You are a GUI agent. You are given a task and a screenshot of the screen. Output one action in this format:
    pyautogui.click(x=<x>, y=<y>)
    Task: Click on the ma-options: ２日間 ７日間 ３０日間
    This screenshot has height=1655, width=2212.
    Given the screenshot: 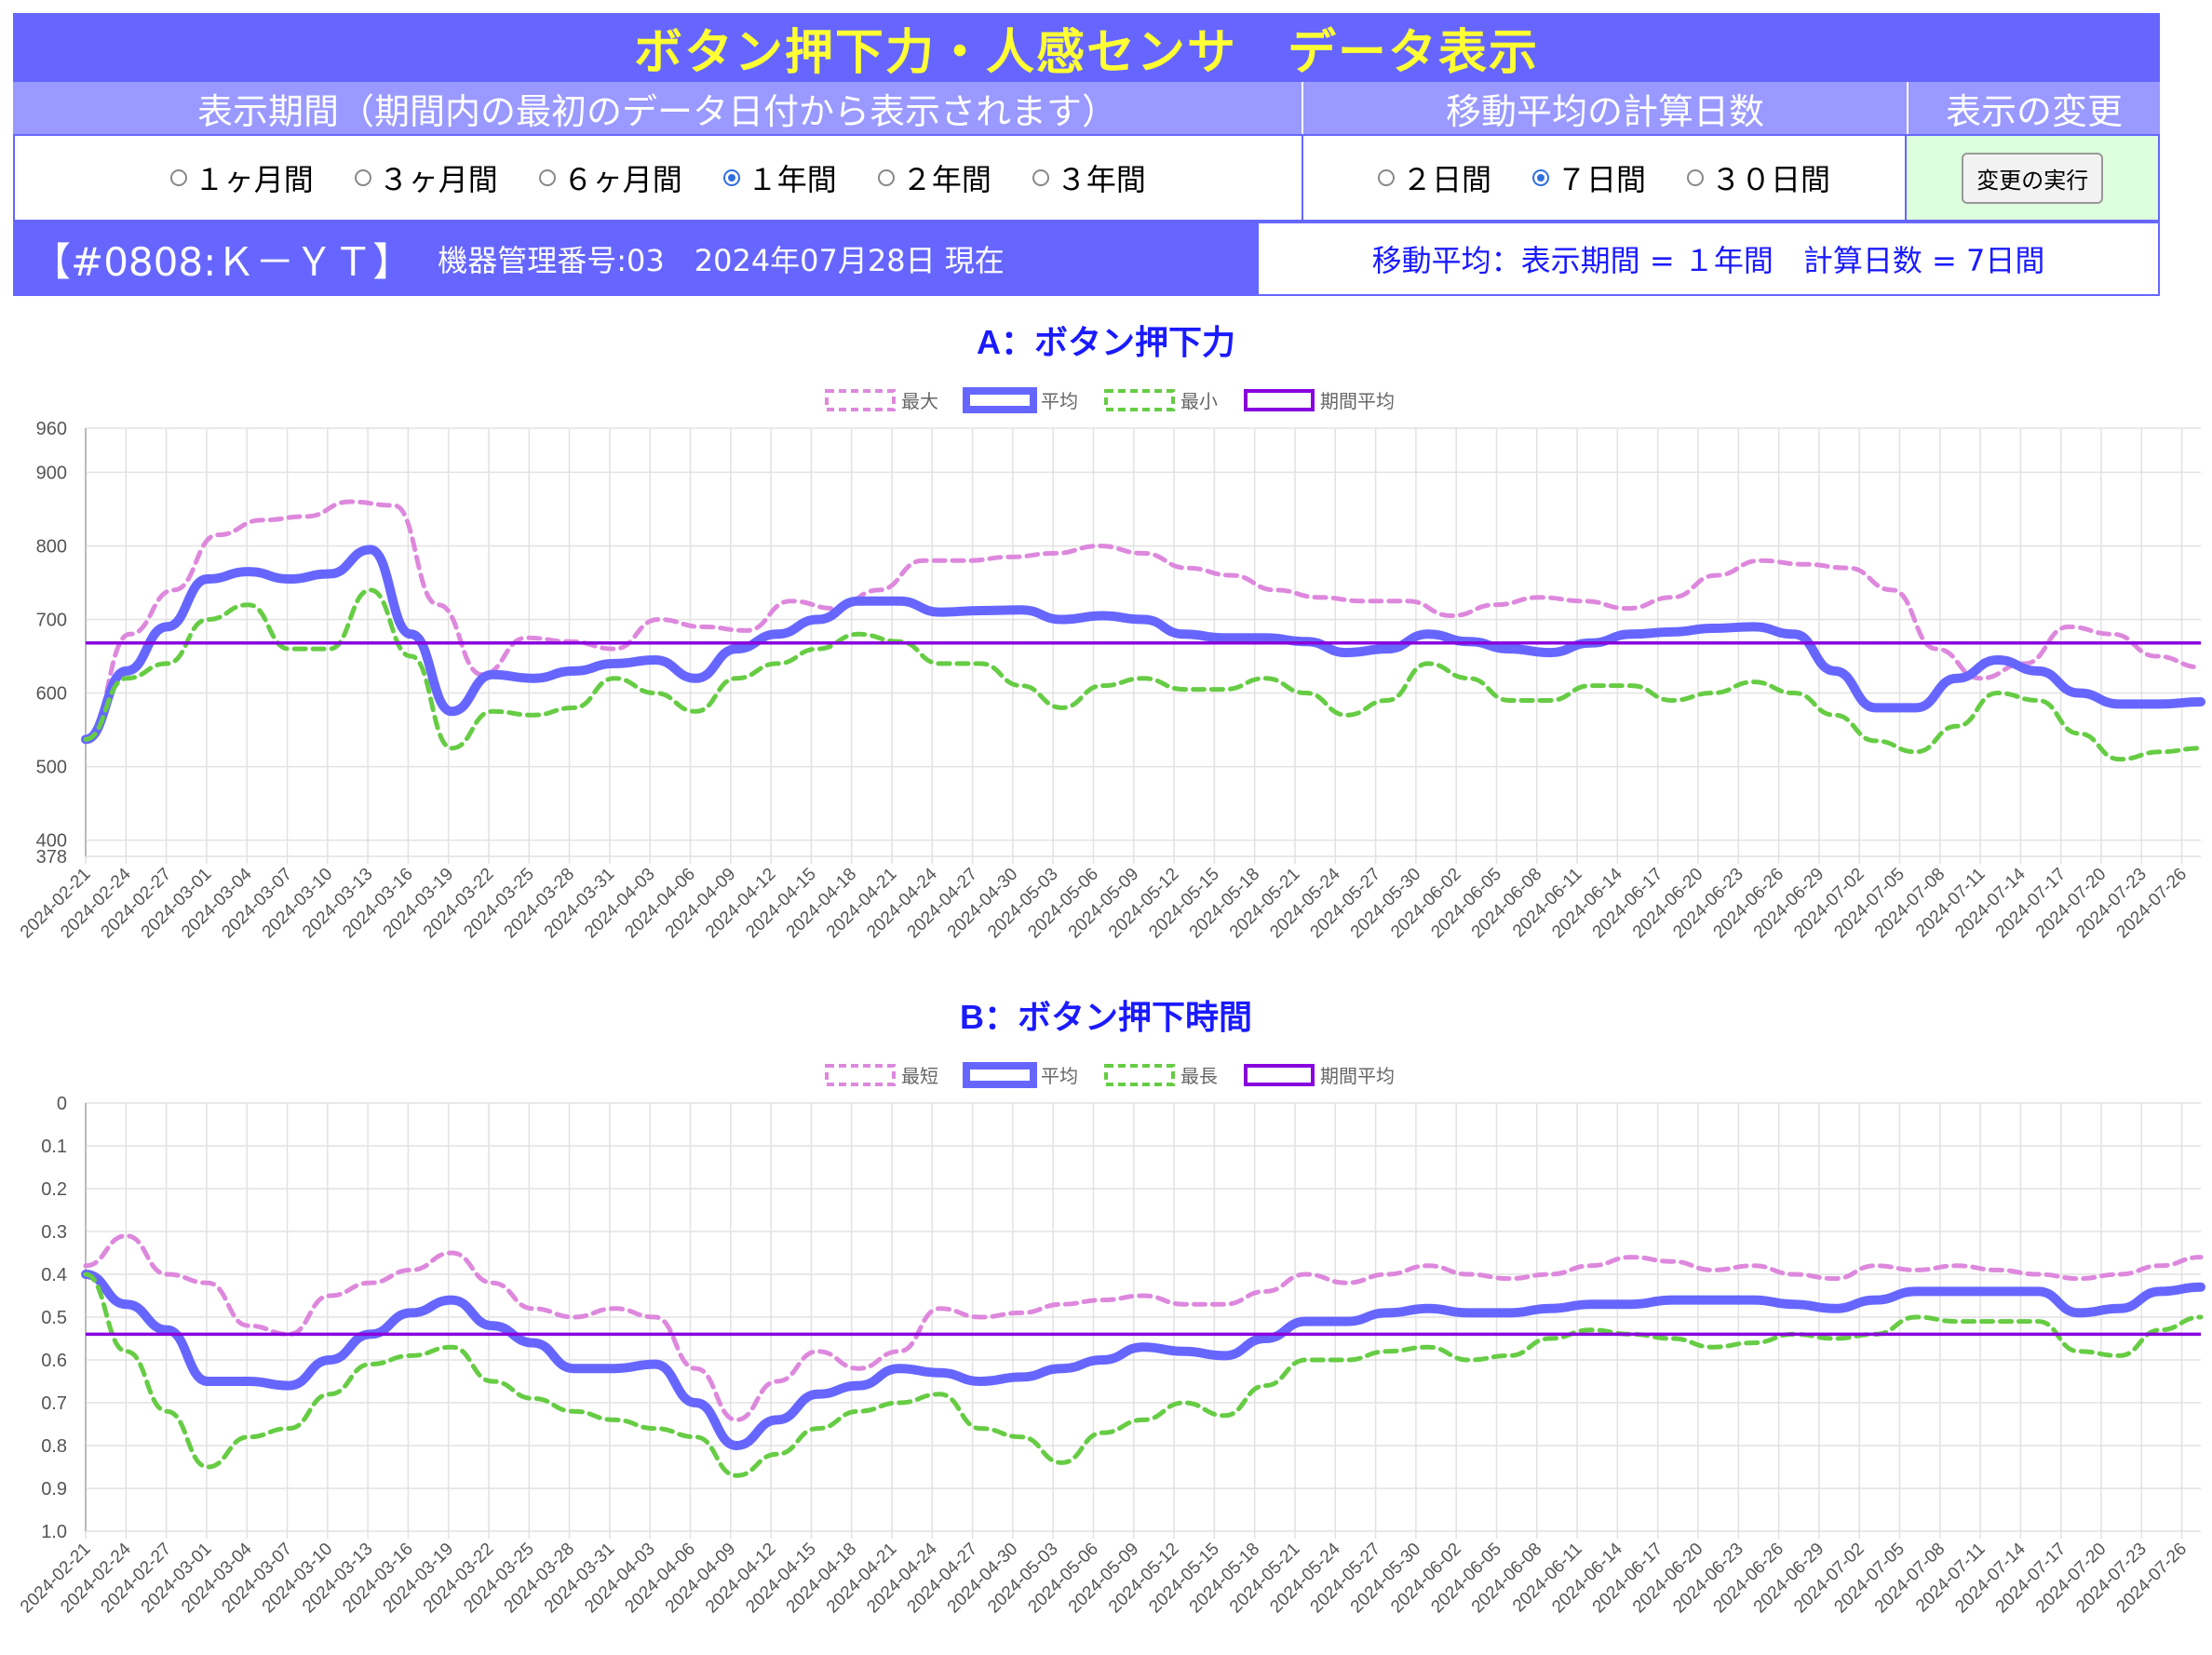 What is the action you would take?
    pyautogui.click(x=1605, y=178)
    